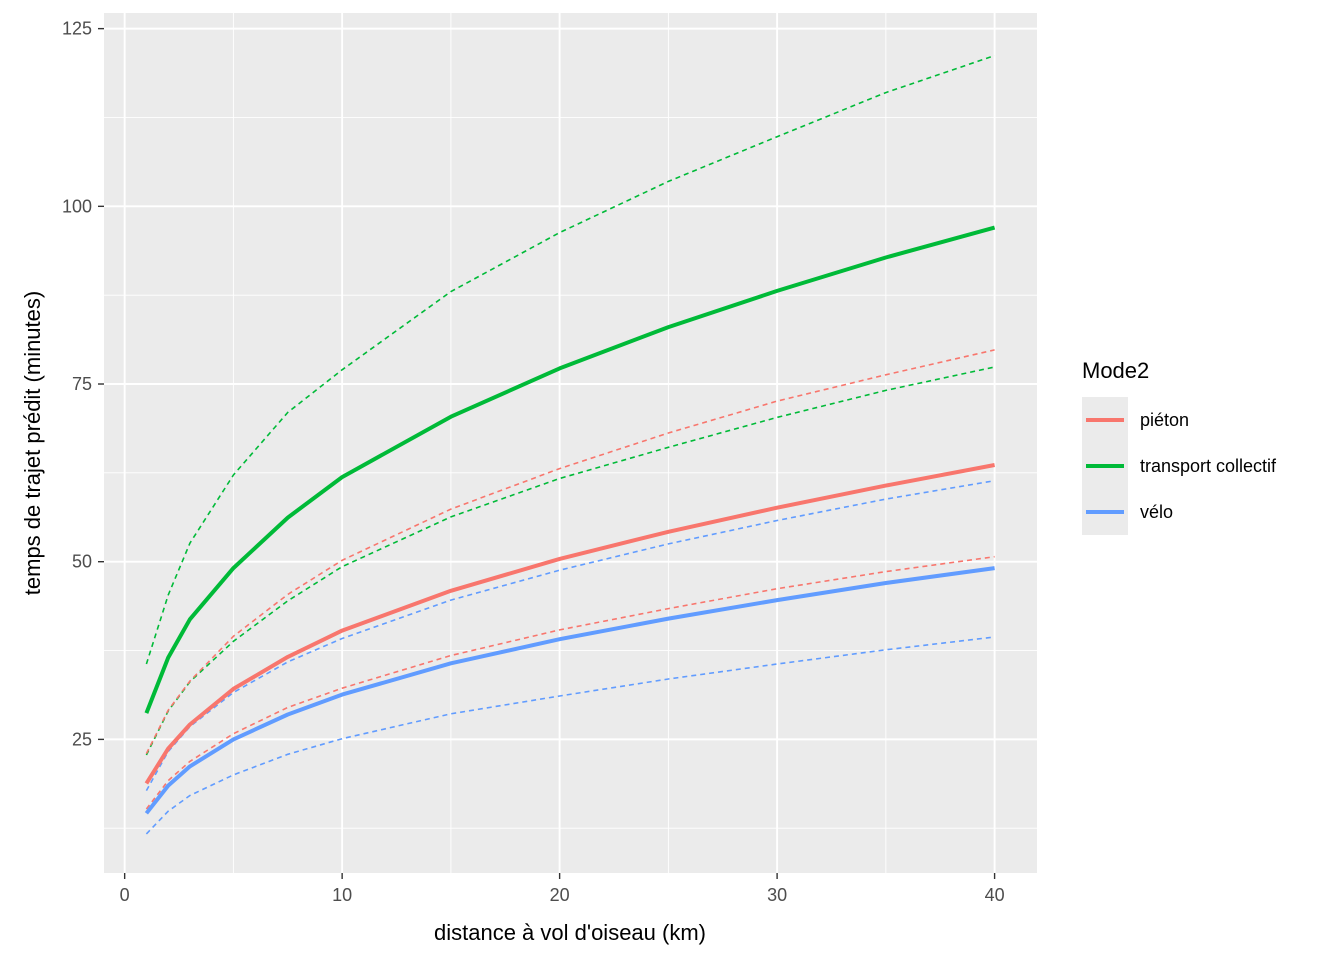 The height and width of the screenshot is (960, 1344). What do you see at coordinates (125, 895) in the screenshot?
I see `x-tick-label: 0` at bounding box center [125, 895].